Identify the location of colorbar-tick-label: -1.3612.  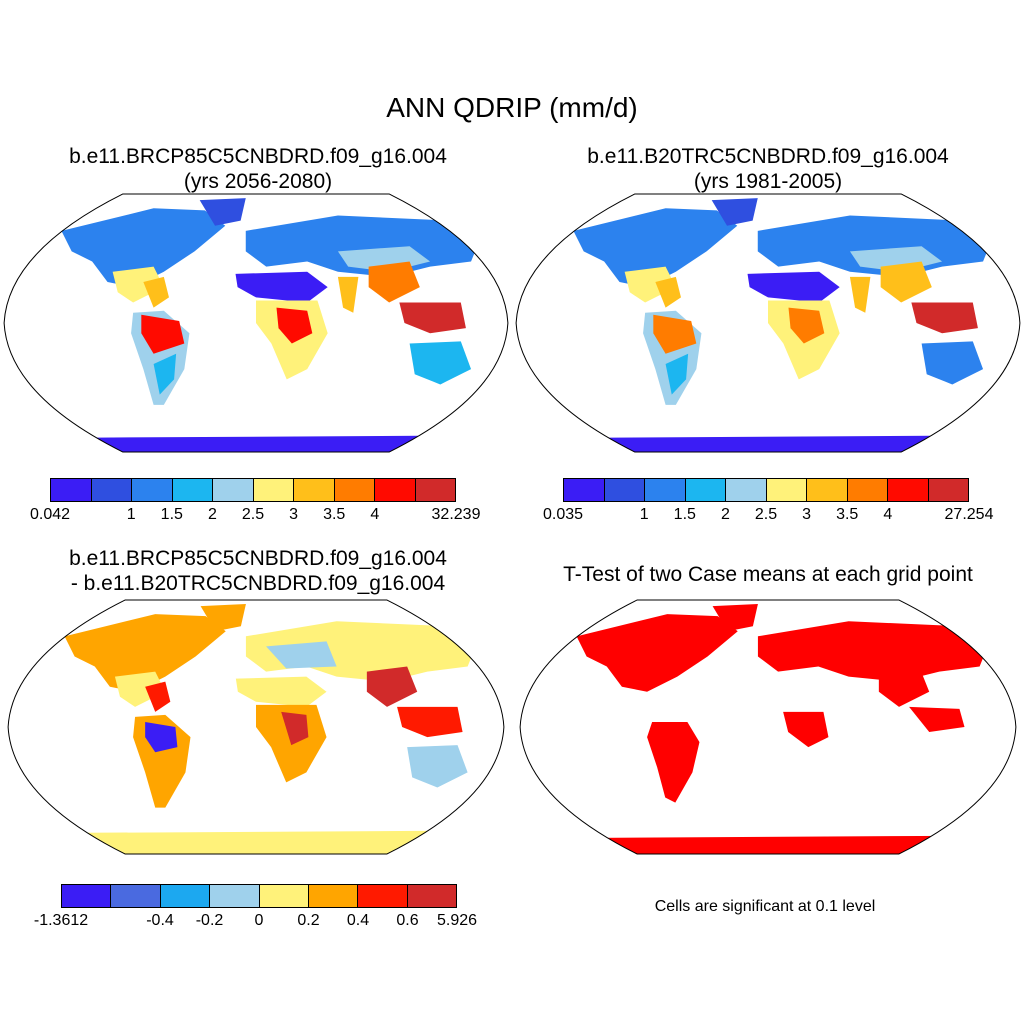
(61, 920).